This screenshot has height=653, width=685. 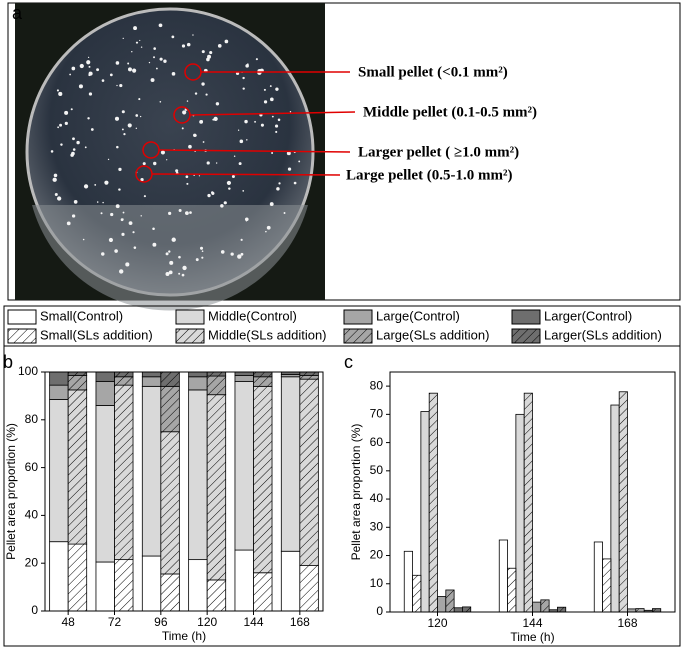 I want to click on annotation: Middle pellet (0.1-0.5 mm²), so click(x=450, y=112).